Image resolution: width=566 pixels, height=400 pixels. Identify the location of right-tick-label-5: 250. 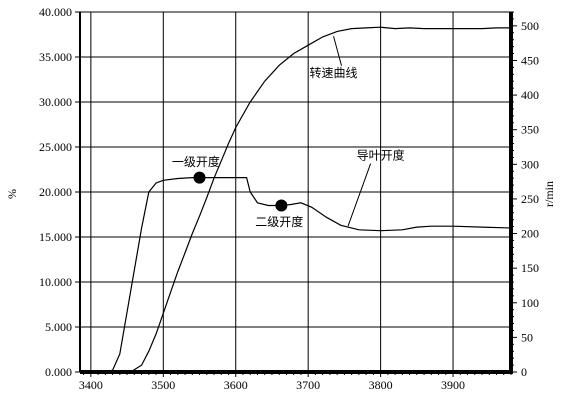
(530, 199).